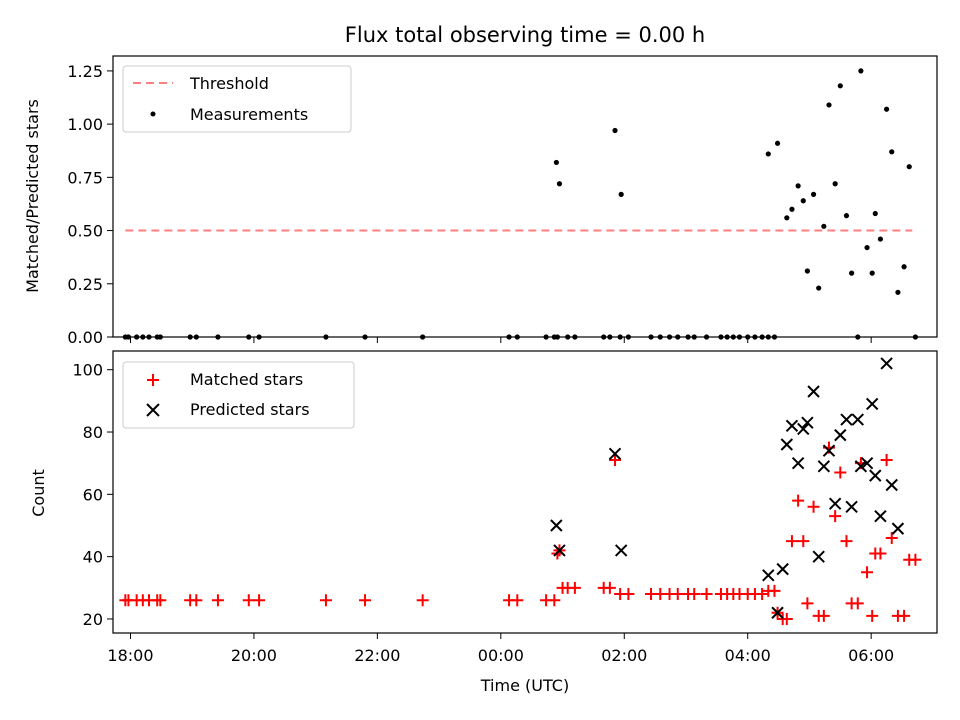  What do you see at coordinates (90, 204) in the screenshot?
I see `top-y-axis: 0.00 0.25 0.50 0.75 1.00 1.25` at bounding box center [90, 204].